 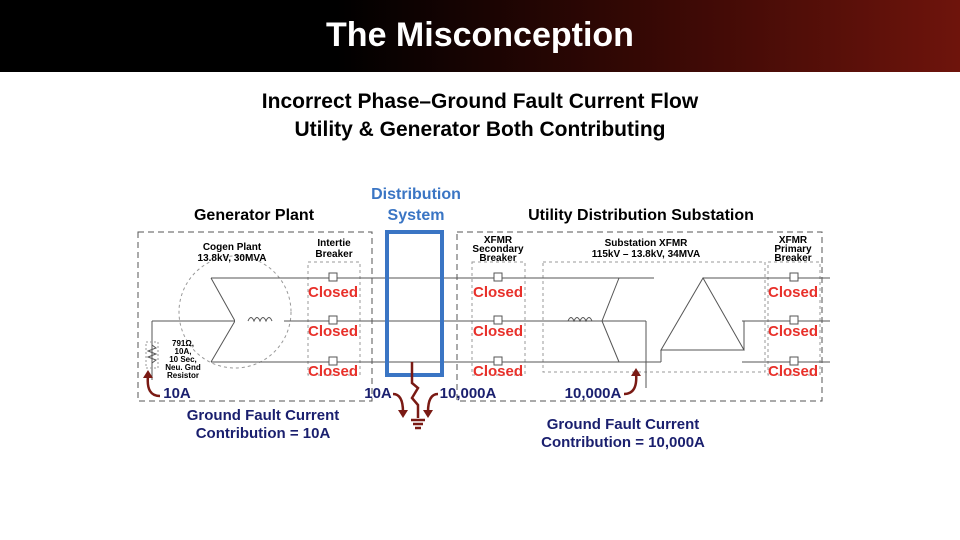 I want to click on primary-c-status: Closed, so click(x=793, y=292).